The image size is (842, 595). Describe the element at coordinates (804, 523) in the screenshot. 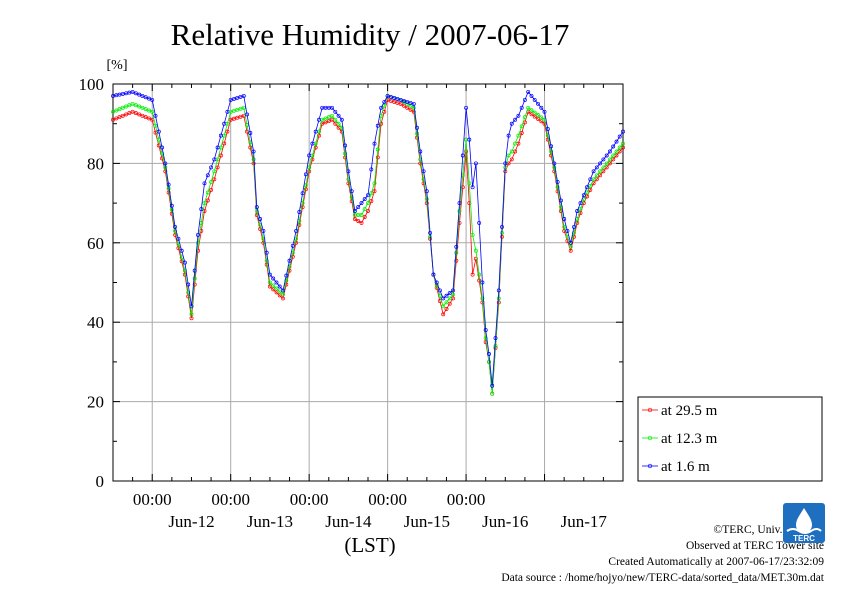

I see `terc-logo-icon: TERC` at that location.